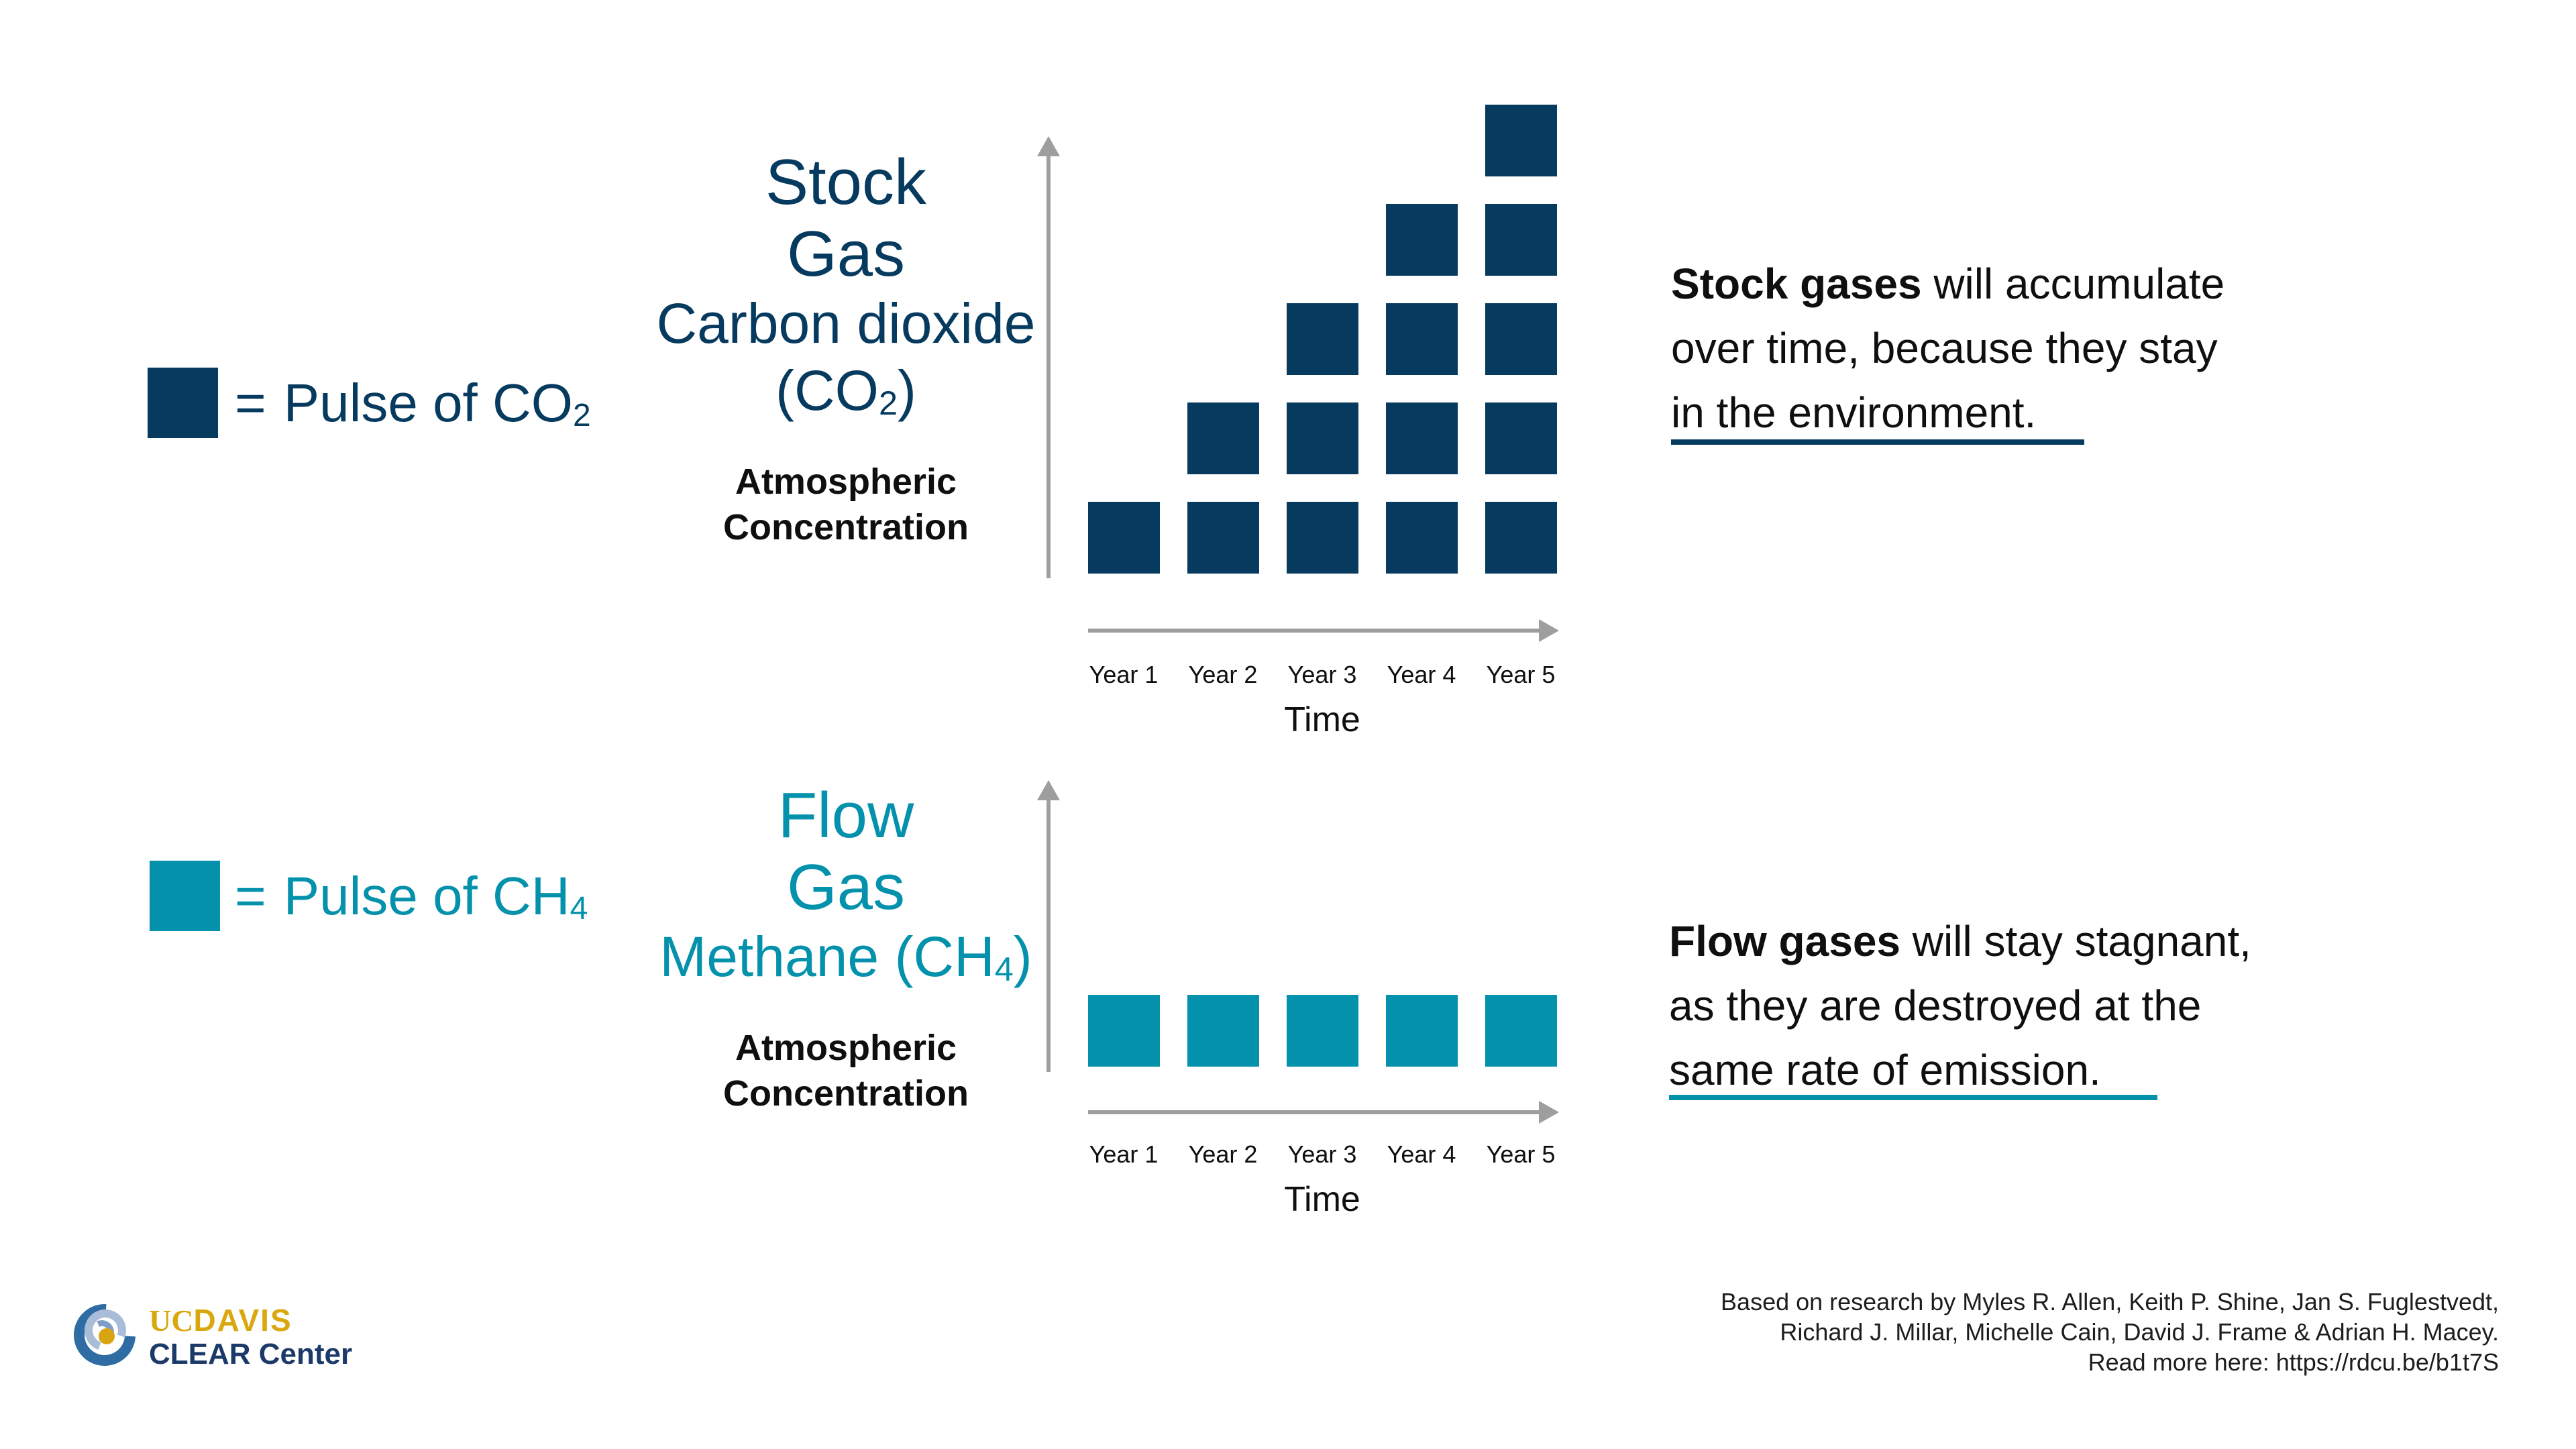 The height and width of the screenshot is (1449, 2576). I want to click on stock-x-axis-tick-labels: Year 1 Year 2 Year 3 Year 4 Year 5, so click(1322, 675).